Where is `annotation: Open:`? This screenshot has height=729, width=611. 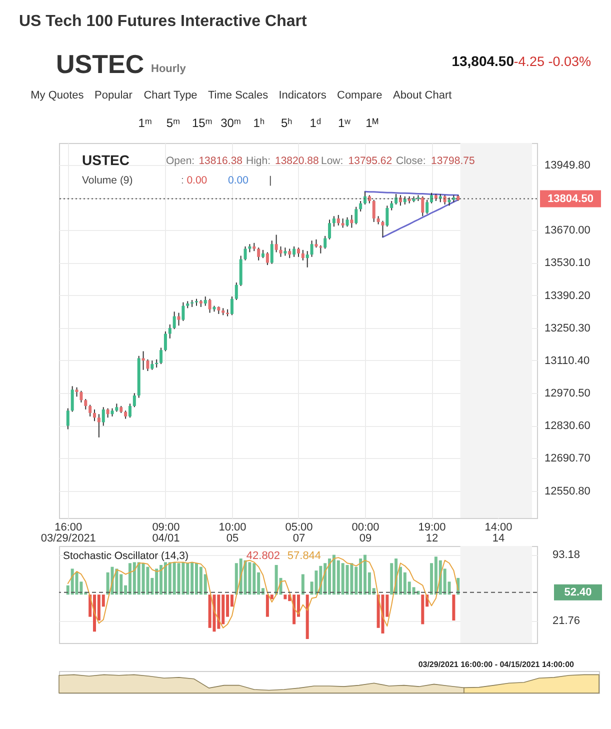
annotation: Open: is located at coordinates (180, 161).